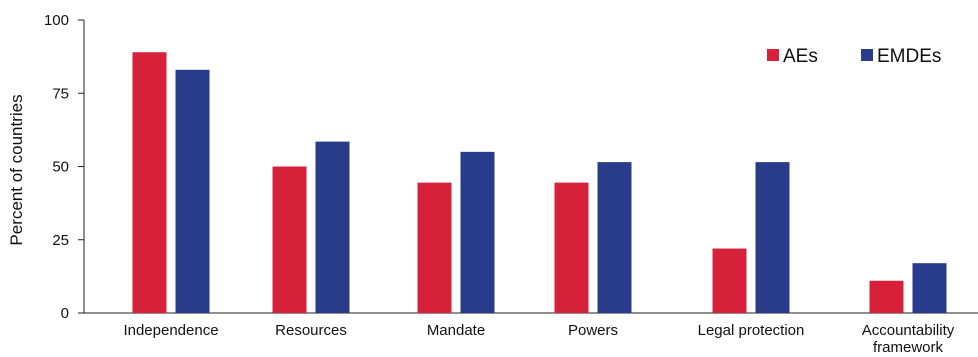 The image size is (978, 357). What do you see at coordinates (929, 288) in the screenshot?
I see `bar-emdes-accountability-framework` at bounding box center [929, 288].